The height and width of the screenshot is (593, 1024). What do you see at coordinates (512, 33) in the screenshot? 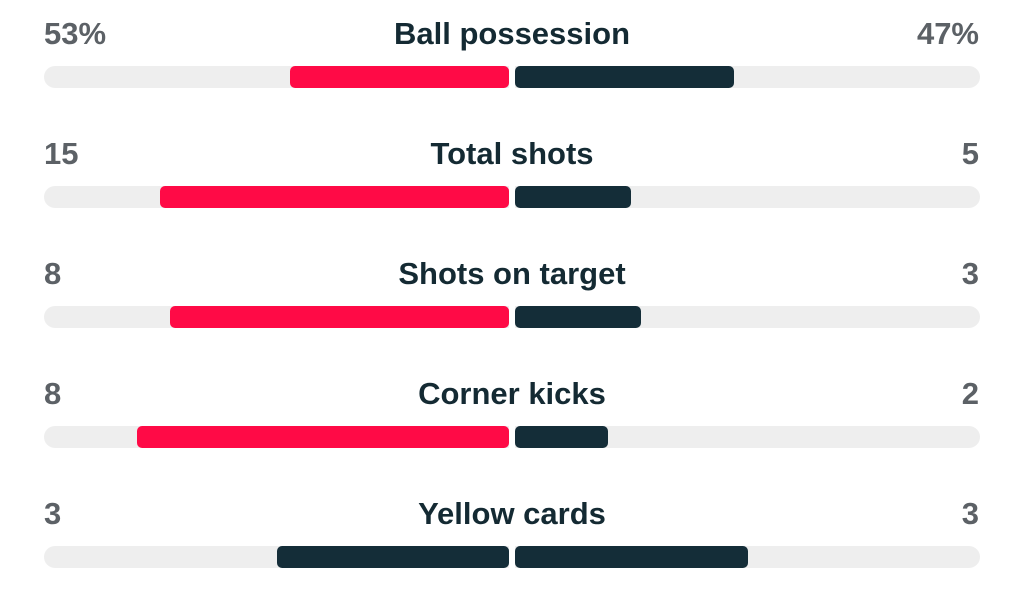
I see `stat-label: Ball possession` at bounding box center [512, 33].